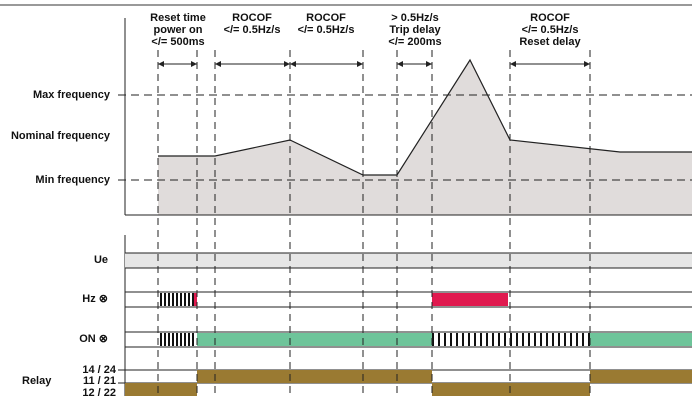 Image resolution: width=692 pixels, height=396 pixels. What do you see at coordinates (414, 42) in the screenshot?
I see `annotation: </= 200ms` at bounding box center [414, 42].